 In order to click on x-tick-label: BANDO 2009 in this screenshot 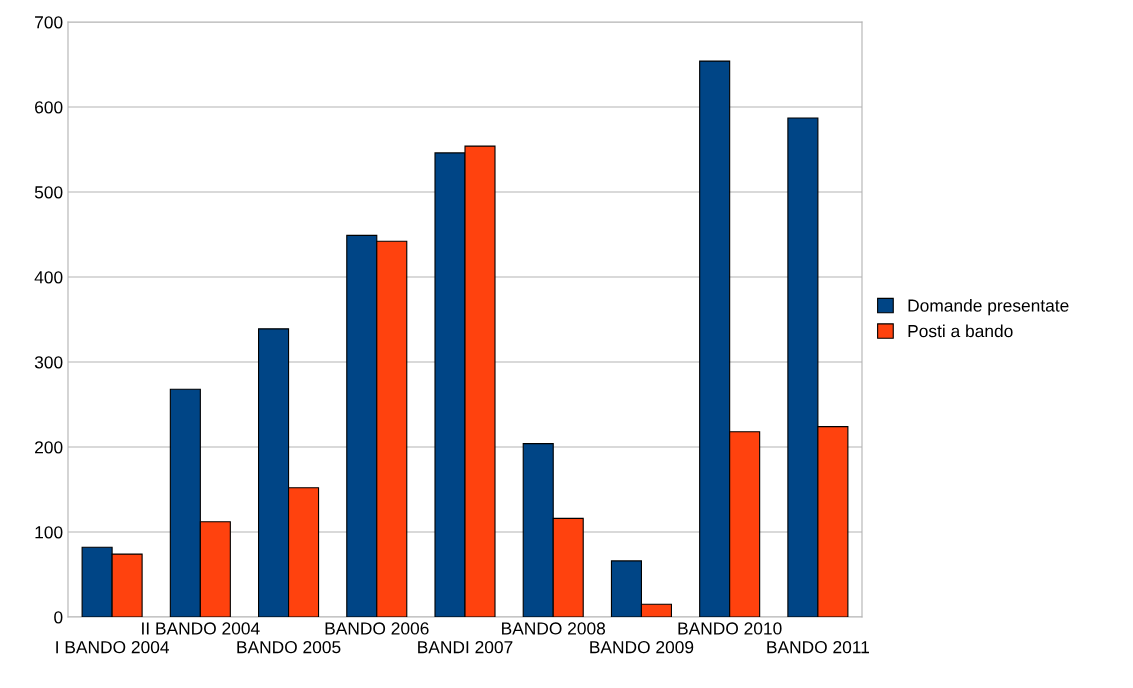, I will do `click(642, 647)`.